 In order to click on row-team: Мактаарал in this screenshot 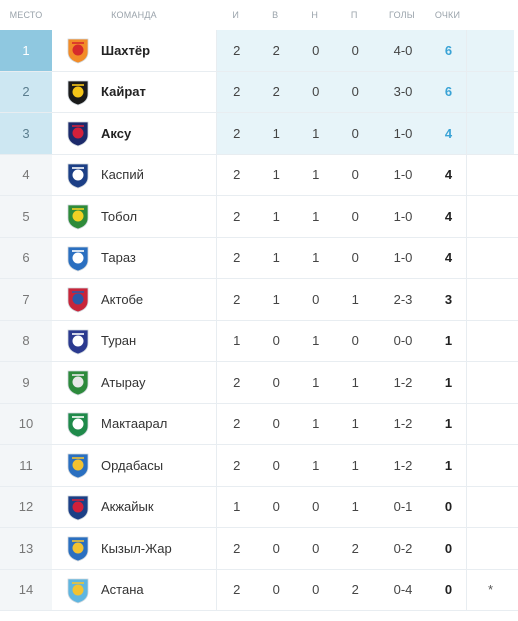, I will do `click(134, 423)`.